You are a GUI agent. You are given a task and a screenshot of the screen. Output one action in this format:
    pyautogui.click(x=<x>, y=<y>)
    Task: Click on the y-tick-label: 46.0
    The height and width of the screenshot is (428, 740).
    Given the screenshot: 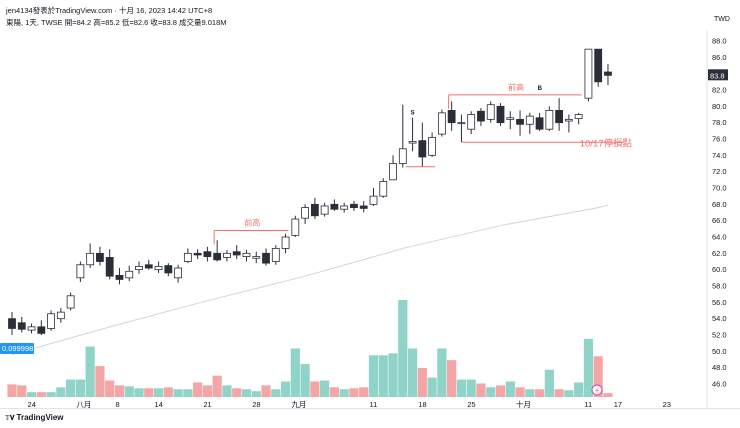 What is the action you would take?
    pyautogui.click(x=719, y=384)
    